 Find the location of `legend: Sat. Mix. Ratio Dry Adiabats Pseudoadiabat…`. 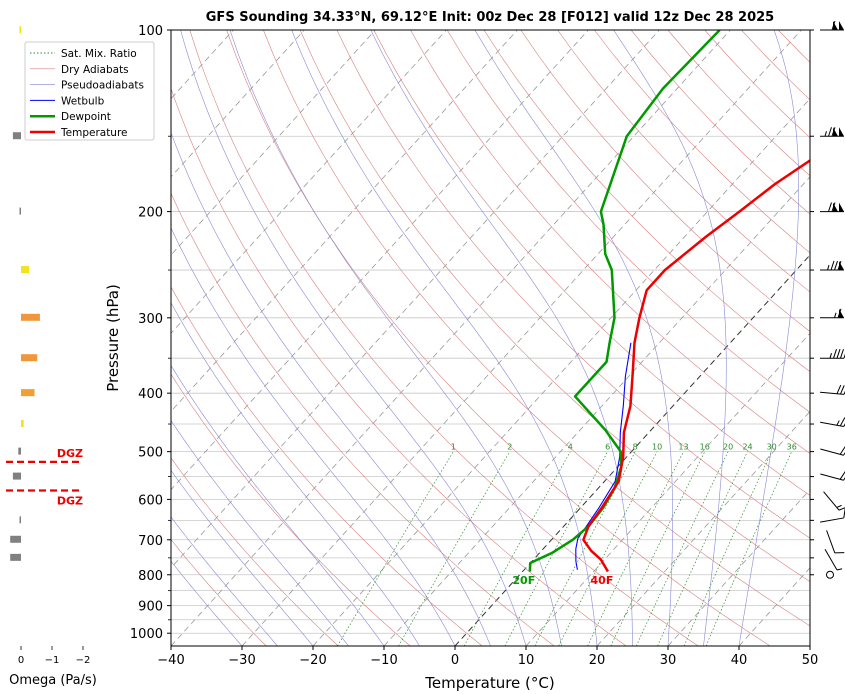

legend: Sat. Mix. Ratio Dry Adiabats Pseudoadiabat… is located at coordinates (89, 91).